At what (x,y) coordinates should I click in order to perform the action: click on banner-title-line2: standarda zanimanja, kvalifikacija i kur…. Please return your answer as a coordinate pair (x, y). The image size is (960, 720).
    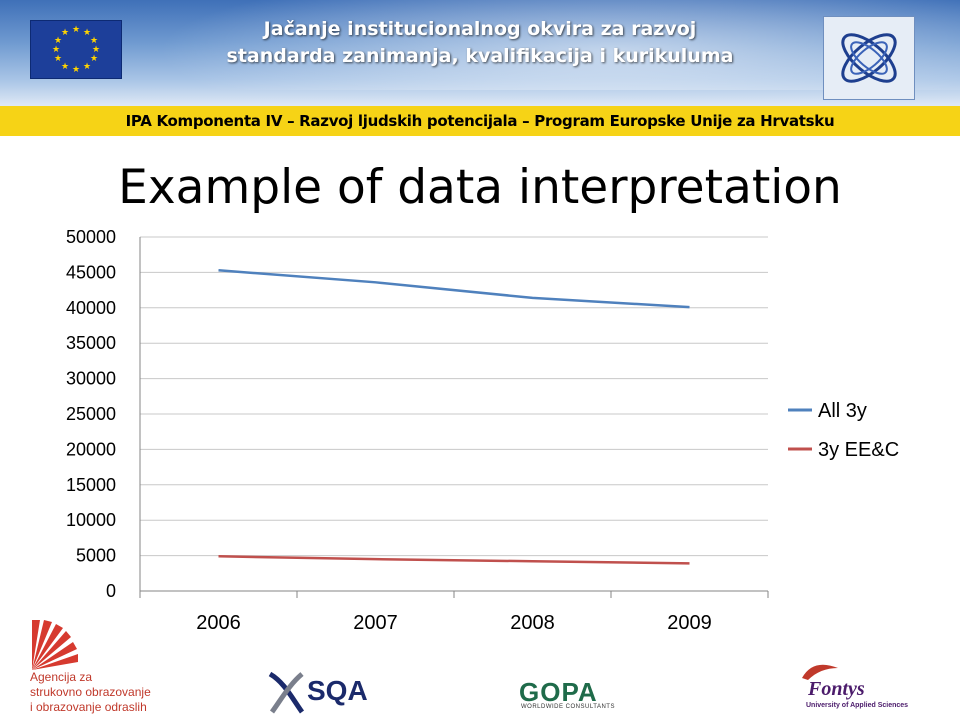
    Looking at the image, I should click on (480, 56).